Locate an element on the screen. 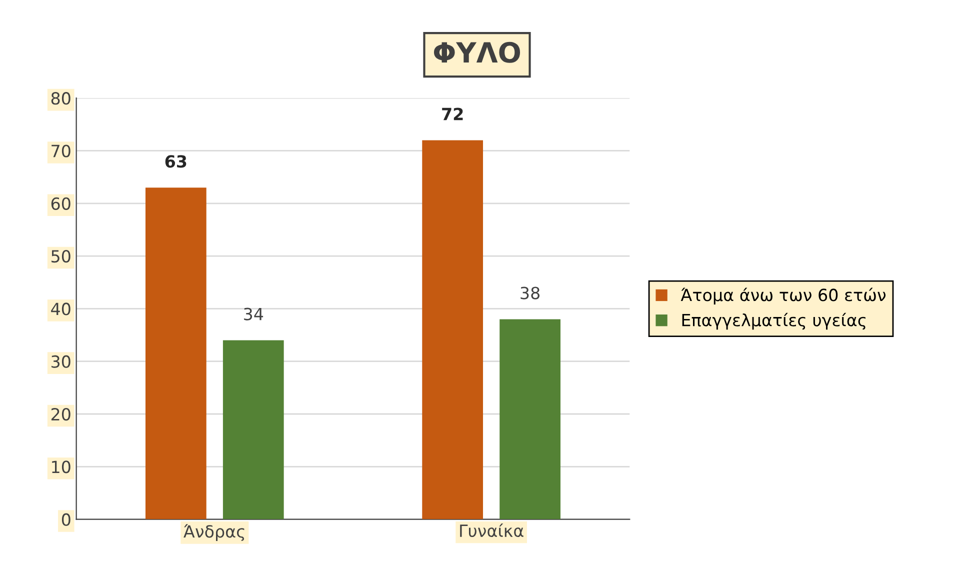 The image size is (954, 577). data-label: 38 is located at coordinates (530, 293).